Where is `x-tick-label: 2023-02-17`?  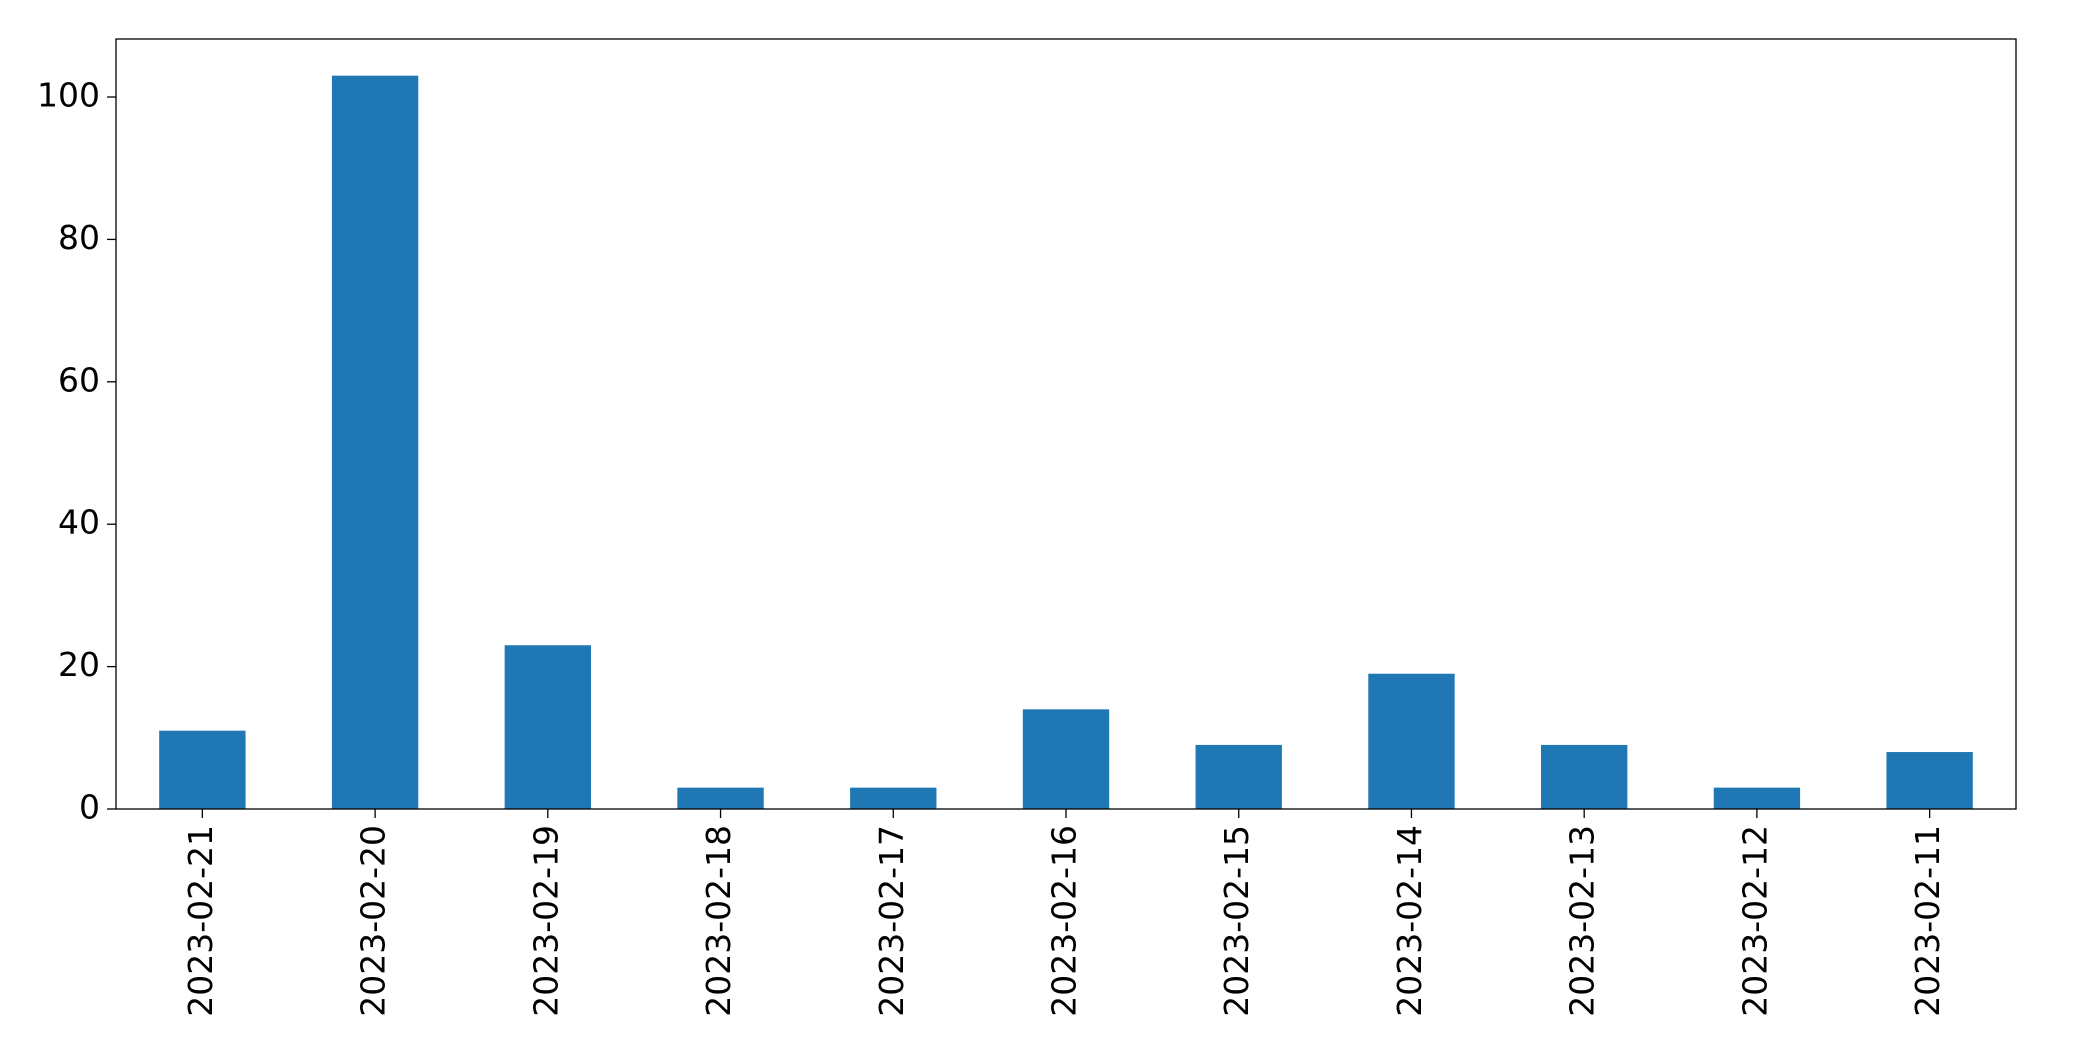
x-tick-label: 2023-02-17 is located at coordinates (891, 921).